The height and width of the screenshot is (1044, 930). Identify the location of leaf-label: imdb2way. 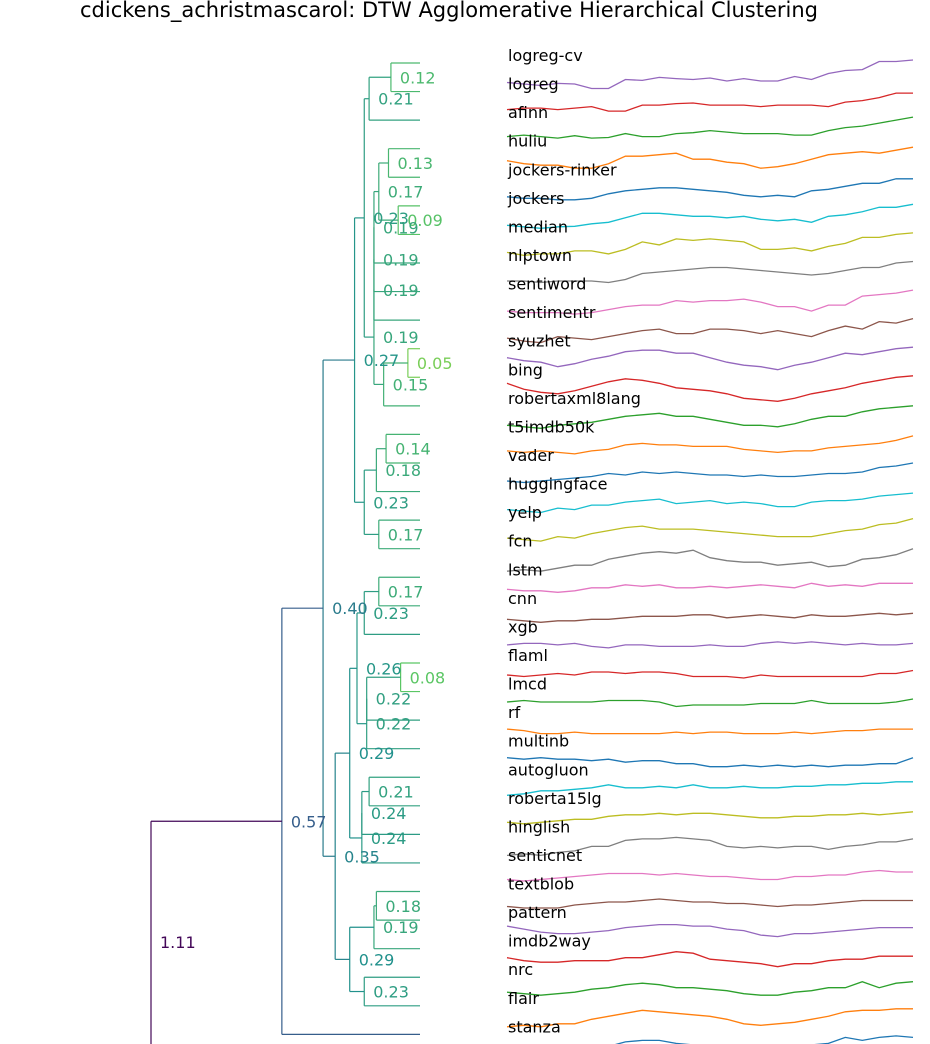
(549, 941).